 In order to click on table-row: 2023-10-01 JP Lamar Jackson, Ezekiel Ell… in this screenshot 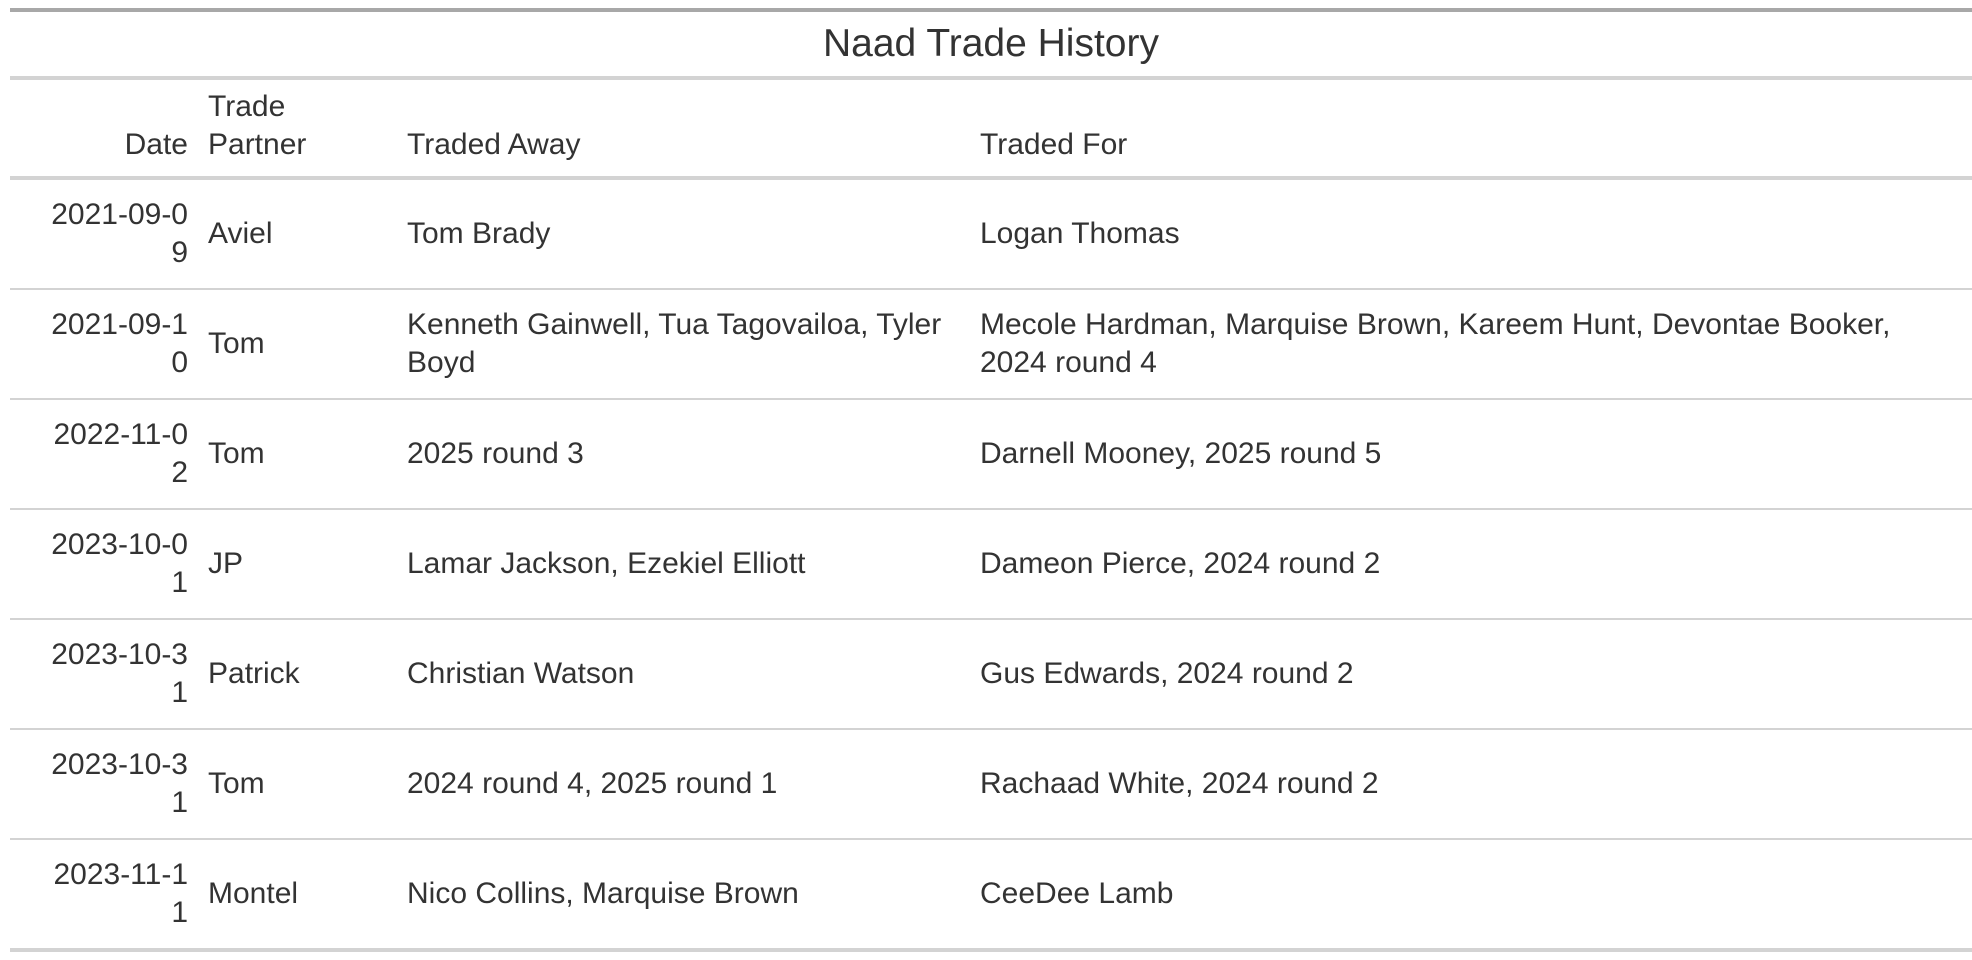, I will do `click(991, 564)`.